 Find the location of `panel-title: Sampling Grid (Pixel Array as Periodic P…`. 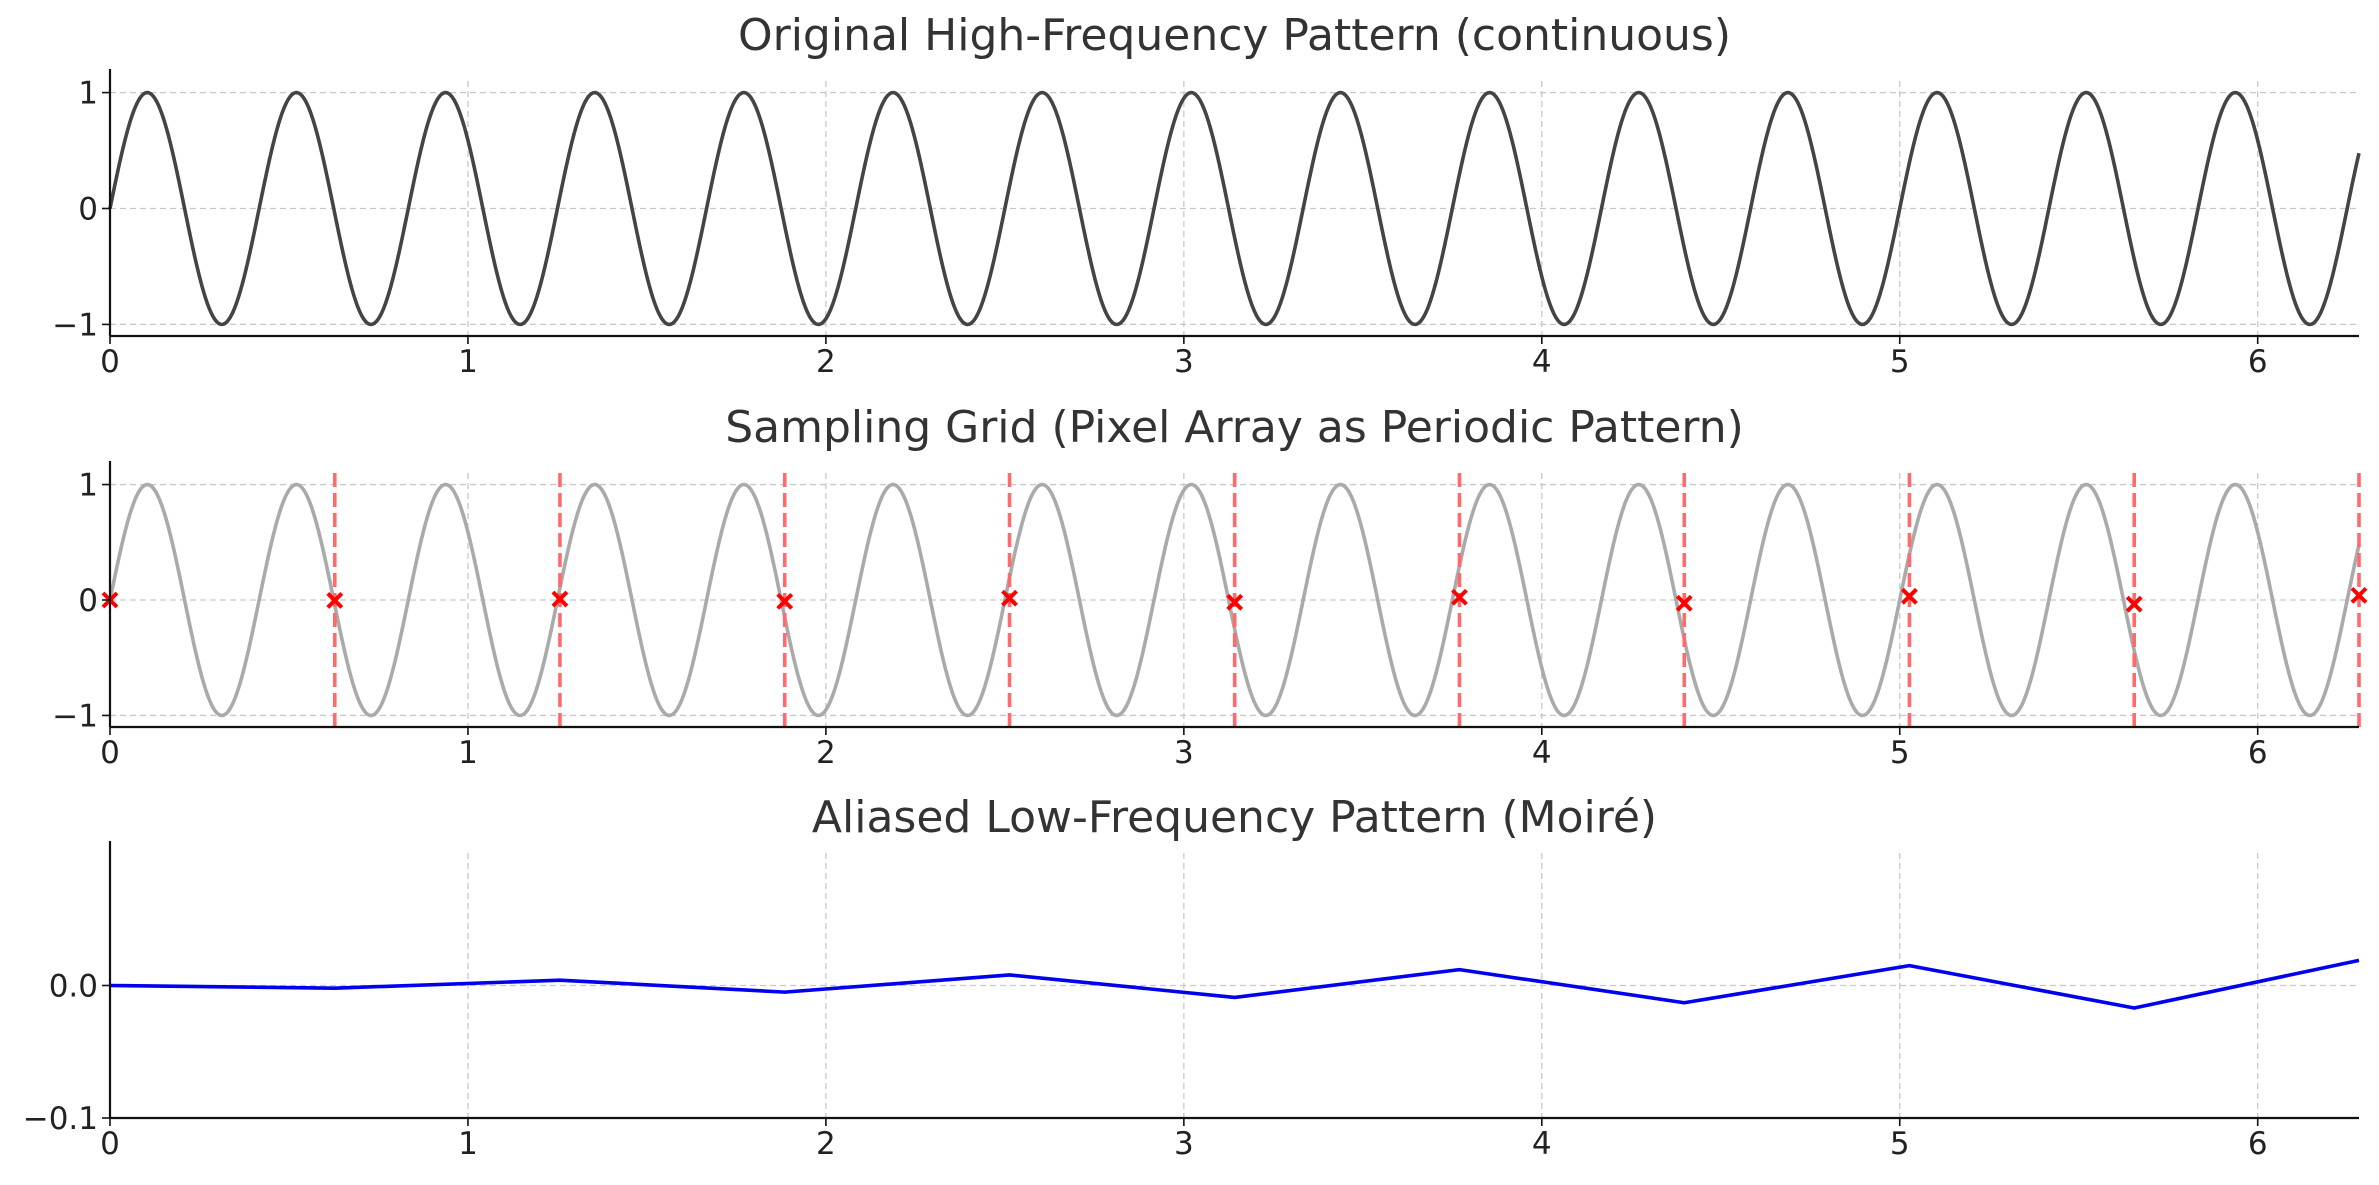

panel-title: Sampling Grid (Pixel Array as Periodic P… is located at coordinates (1234, 427).